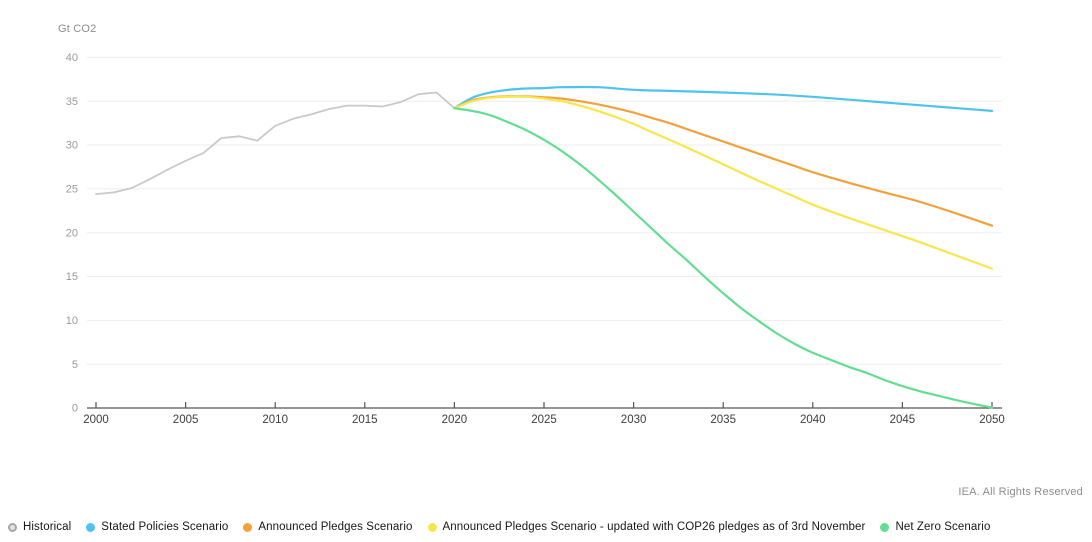 The height and width of the screenshot is (542, 1092). Describe the element at coordinates (248, 527) in the screenshot. I see `legend-marker-aps` at that location.